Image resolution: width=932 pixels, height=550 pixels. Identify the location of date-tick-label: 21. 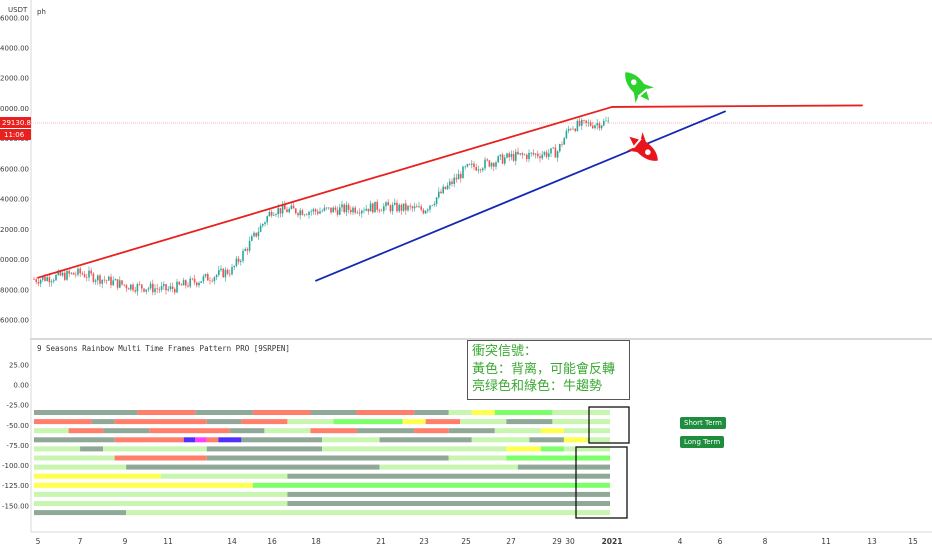
(381, 541).